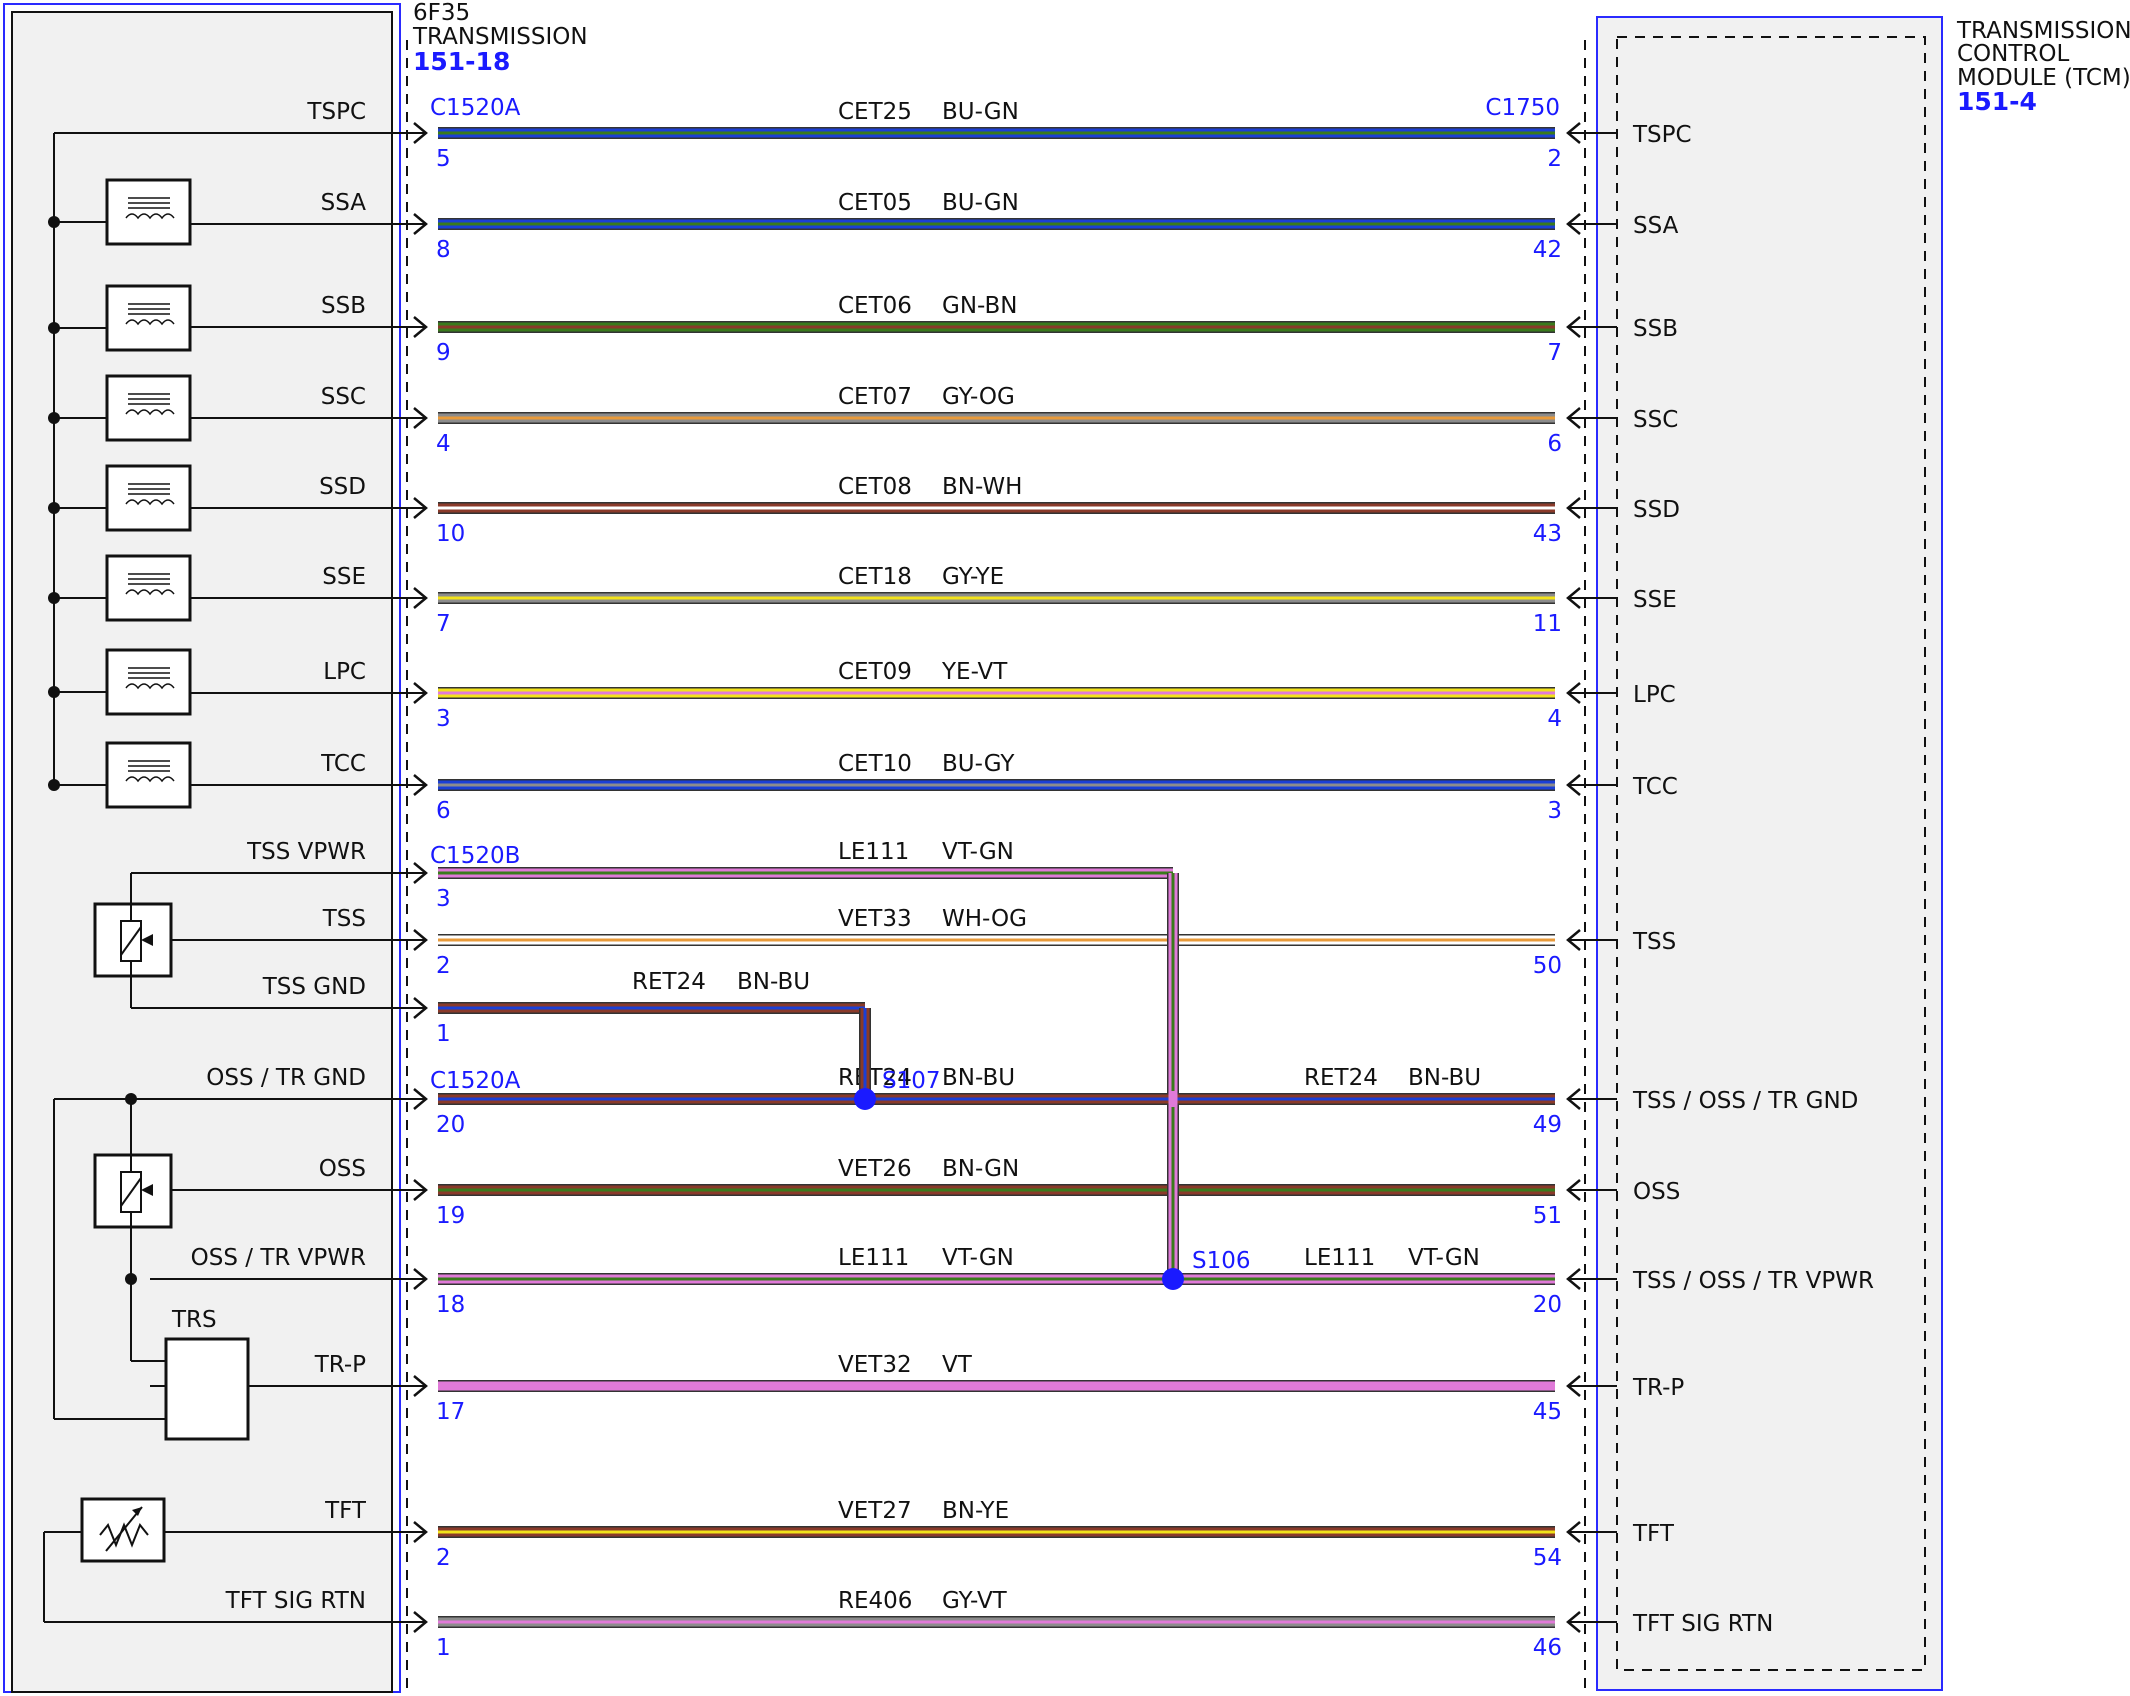 Image resolution: width=2130 pixels, height=1696 pixels. What do you see at coordinates (915, 510) in the screenshot?
I see `wire-row: SSD 10 CET08 BN-WH SSD 43` at bounding box center [915, 510].